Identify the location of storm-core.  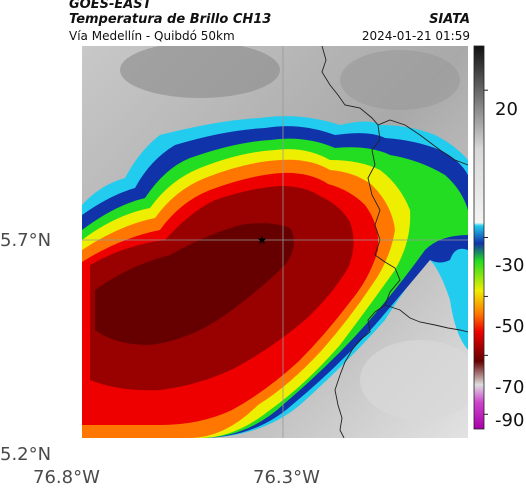
(194, 284).